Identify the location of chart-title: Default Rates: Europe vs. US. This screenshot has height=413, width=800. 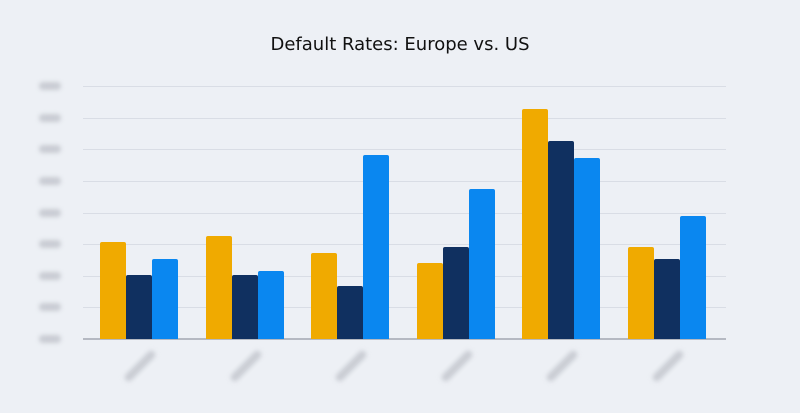
(400, 44).